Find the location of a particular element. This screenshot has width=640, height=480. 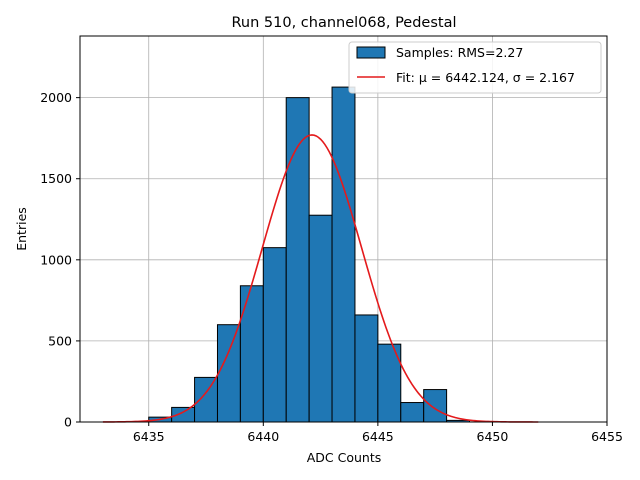

y-tick-label: 1500 is located at coordinates (56, 178).